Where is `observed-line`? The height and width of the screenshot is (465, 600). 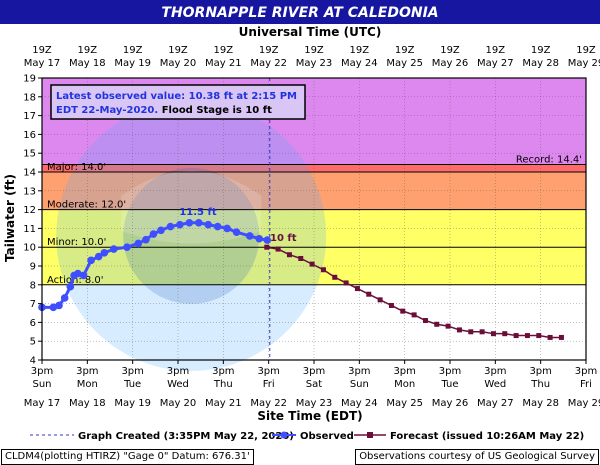 observed-line is located at coordinates (155, 265).